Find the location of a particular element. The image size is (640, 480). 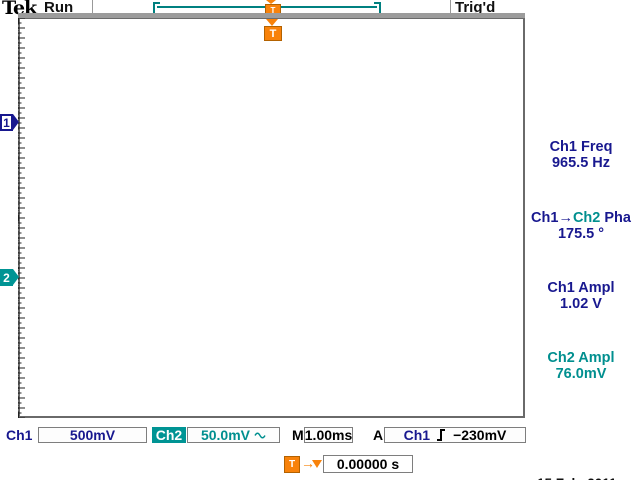

rising-edge-icon is located at coordinates (441, 435).